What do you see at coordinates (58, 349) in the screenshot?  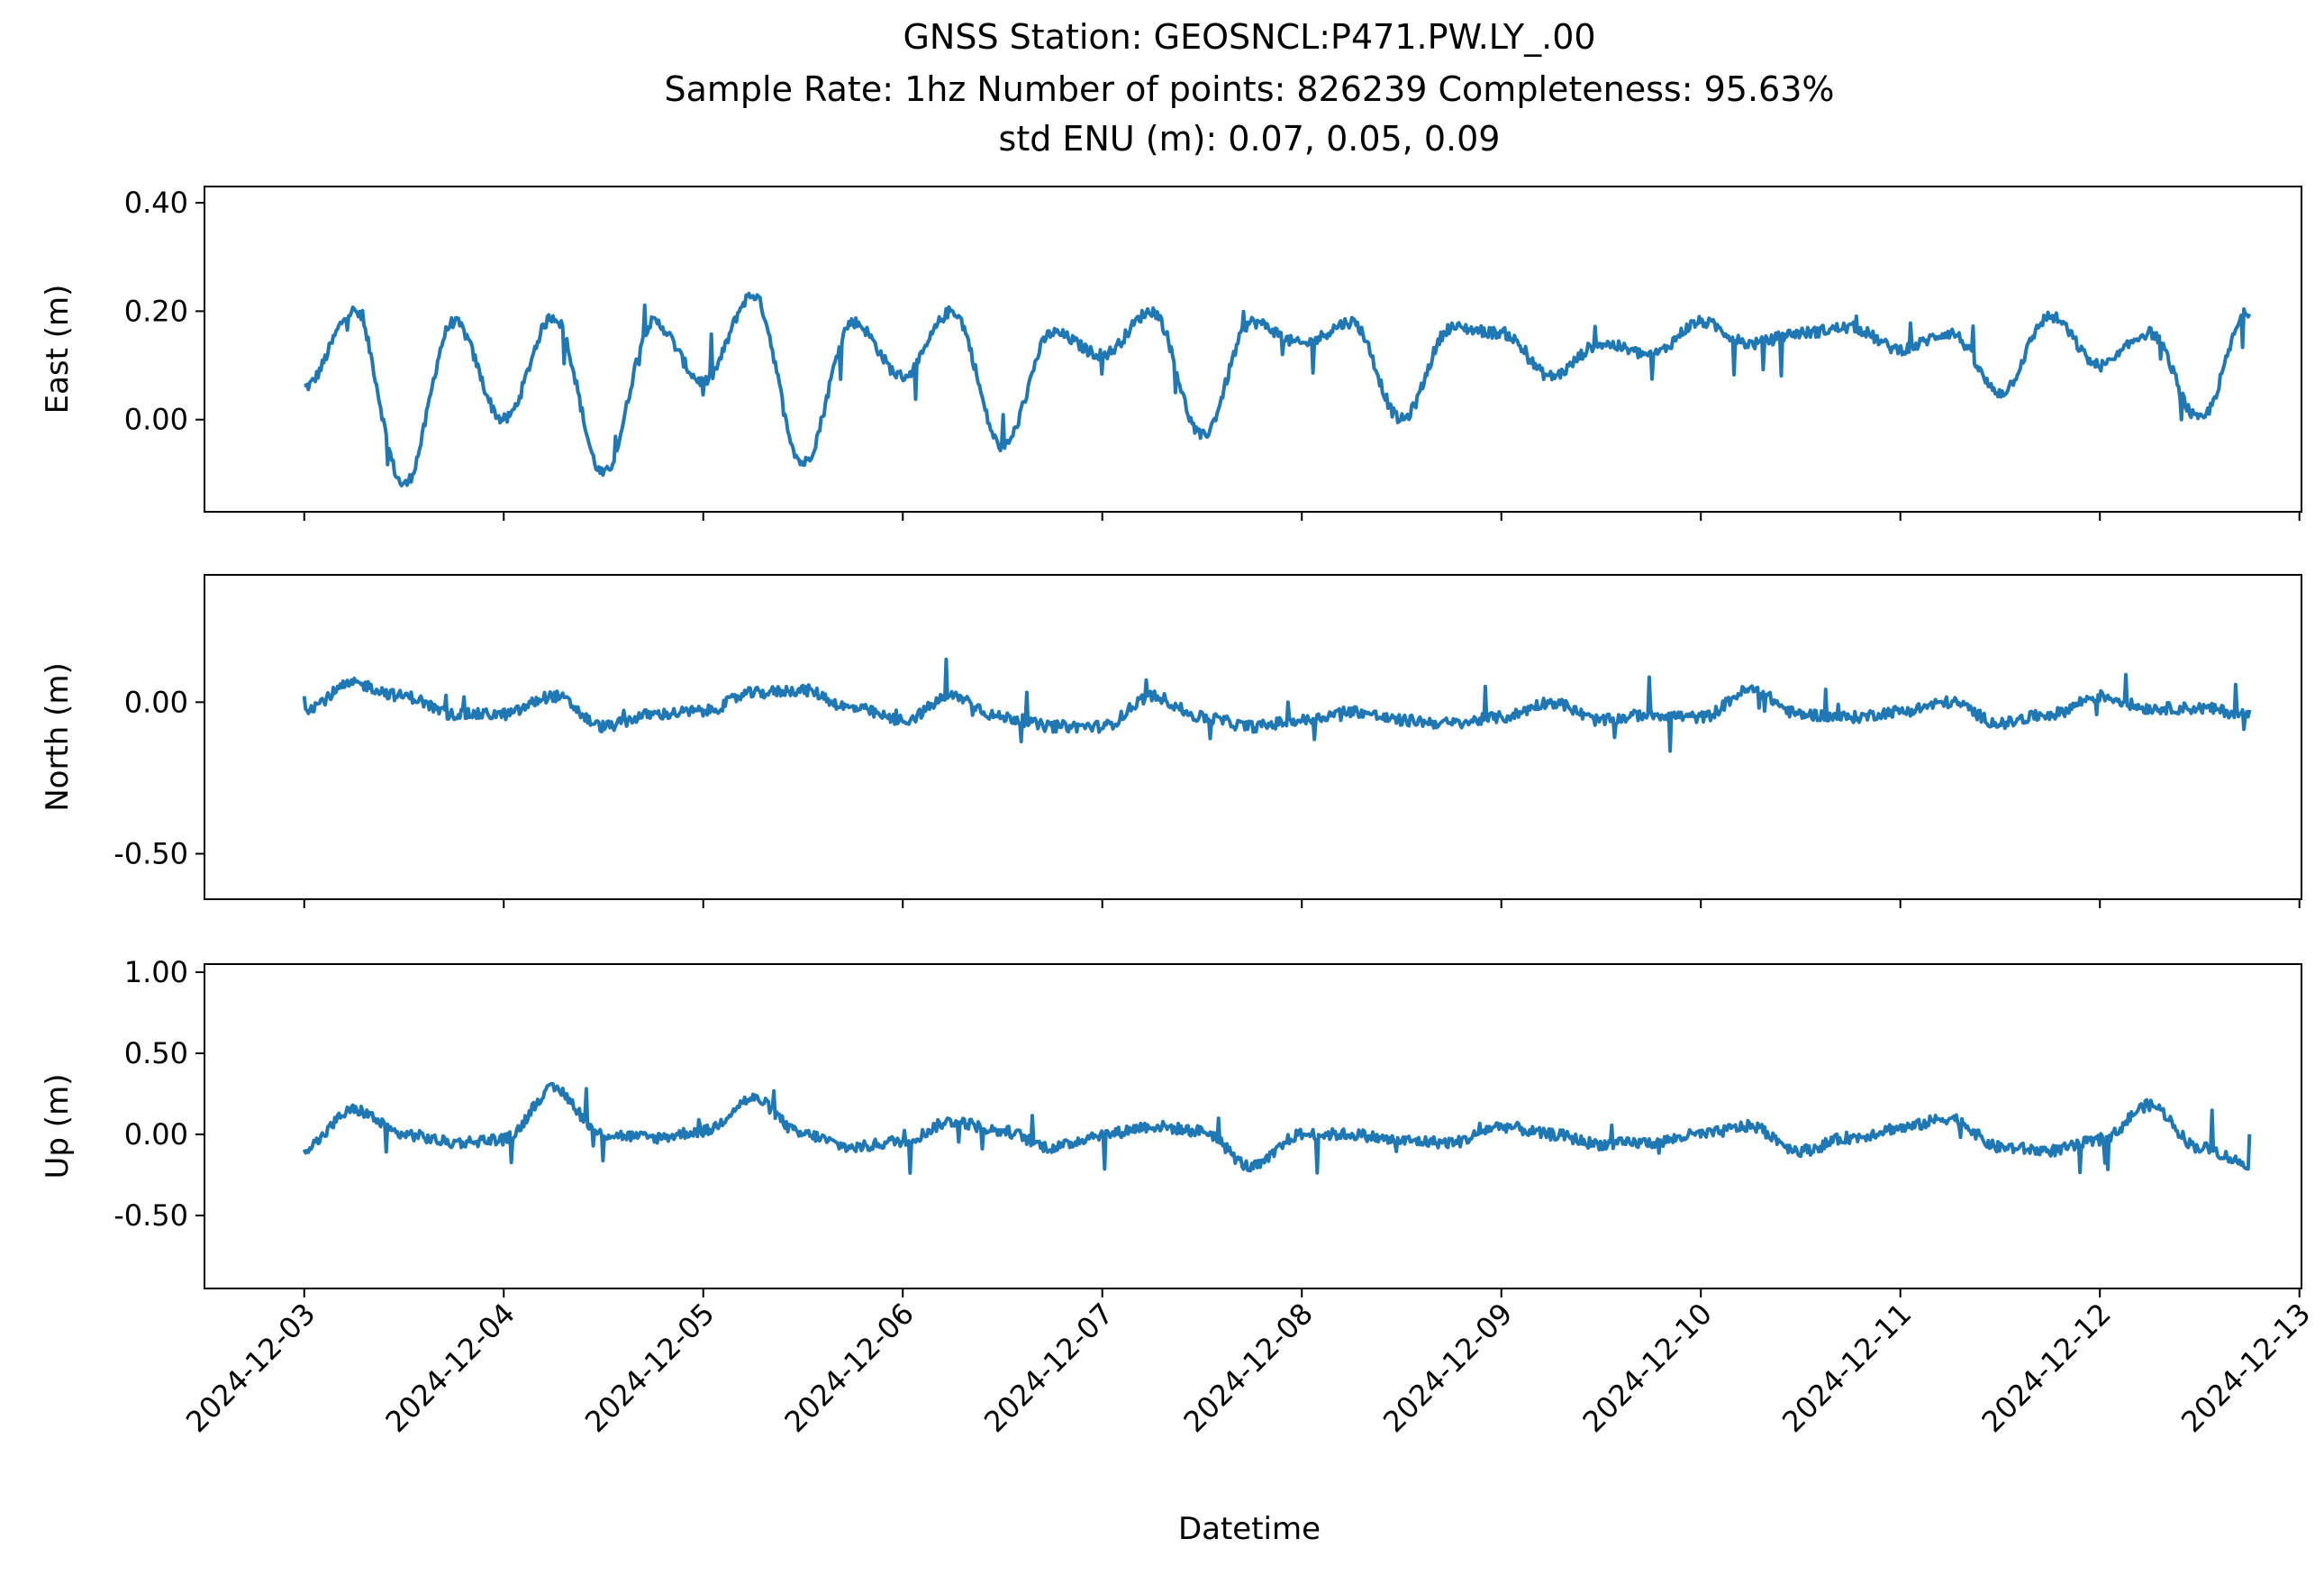 I see `east-y-axis-label: East (m)` at bounding box center [58, 349].